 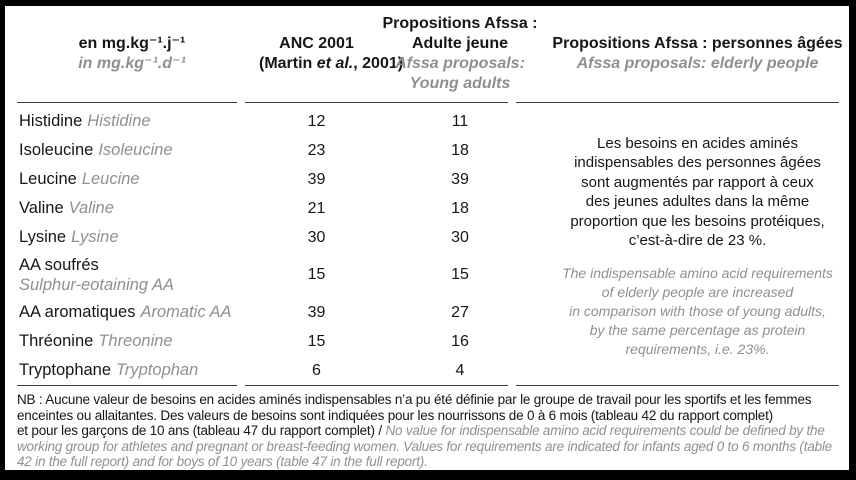 I want to click on afssa-young-label-en: Afssa proposals: Young adults, so click(x=460, y=73).